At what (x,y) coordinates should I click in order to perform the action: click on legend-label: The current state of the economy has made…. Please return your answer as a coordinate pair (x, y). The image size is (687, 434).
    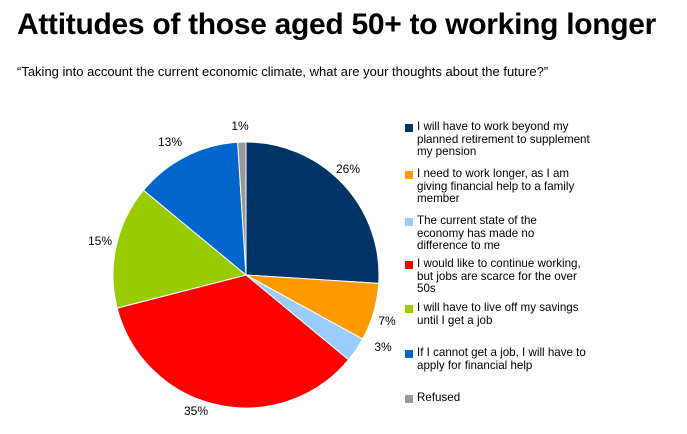
    Looking at the image, I should click on (477, 233).